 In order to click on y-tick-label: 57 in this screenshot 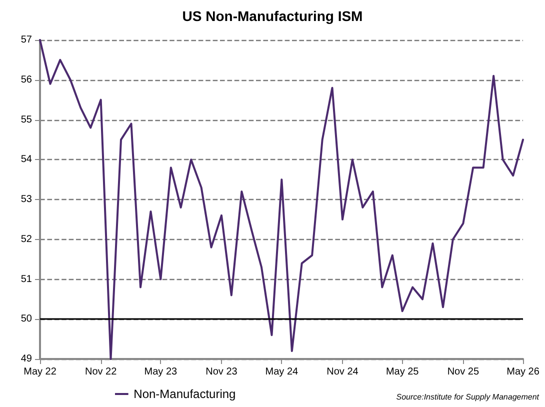, I will do `click(26, 40)`.